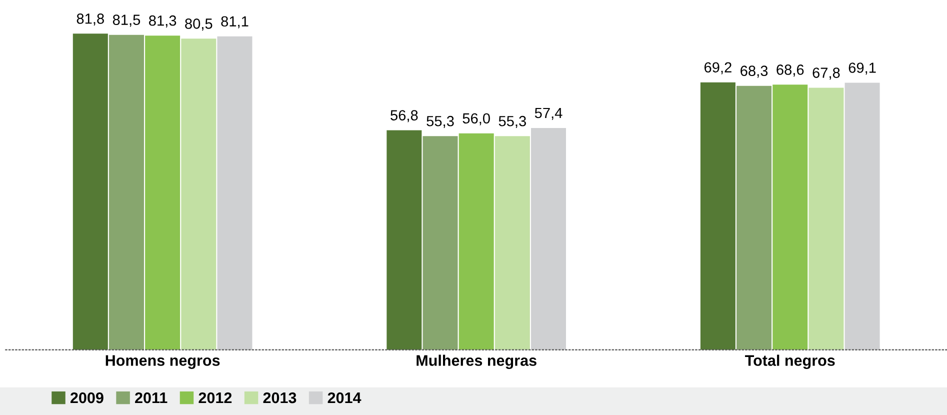 Image resolution: width=947 pixels, height=415 pixels. I want to click on legend-label: 2009, so click(87, 398).